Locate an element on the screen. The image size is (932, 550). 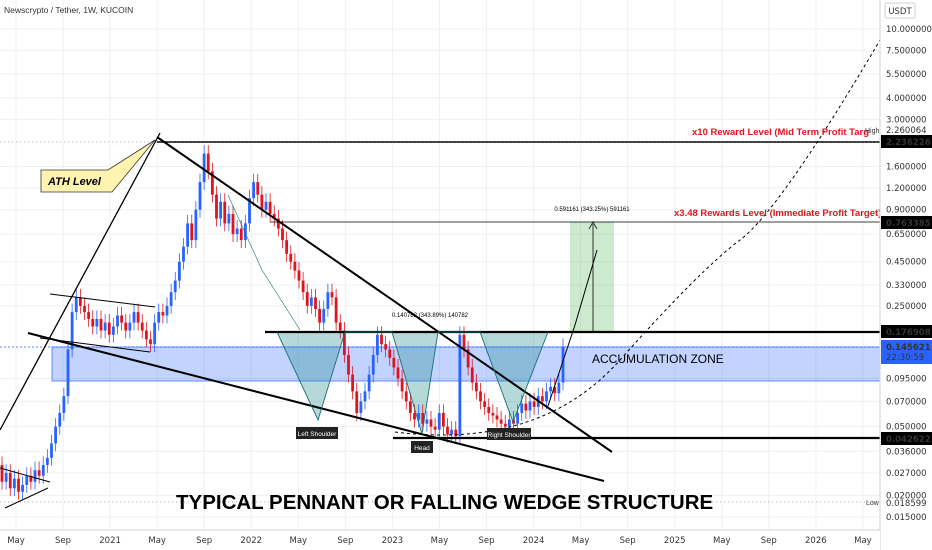
time-tick-label: 2025 is located at coordinates (675, 541).